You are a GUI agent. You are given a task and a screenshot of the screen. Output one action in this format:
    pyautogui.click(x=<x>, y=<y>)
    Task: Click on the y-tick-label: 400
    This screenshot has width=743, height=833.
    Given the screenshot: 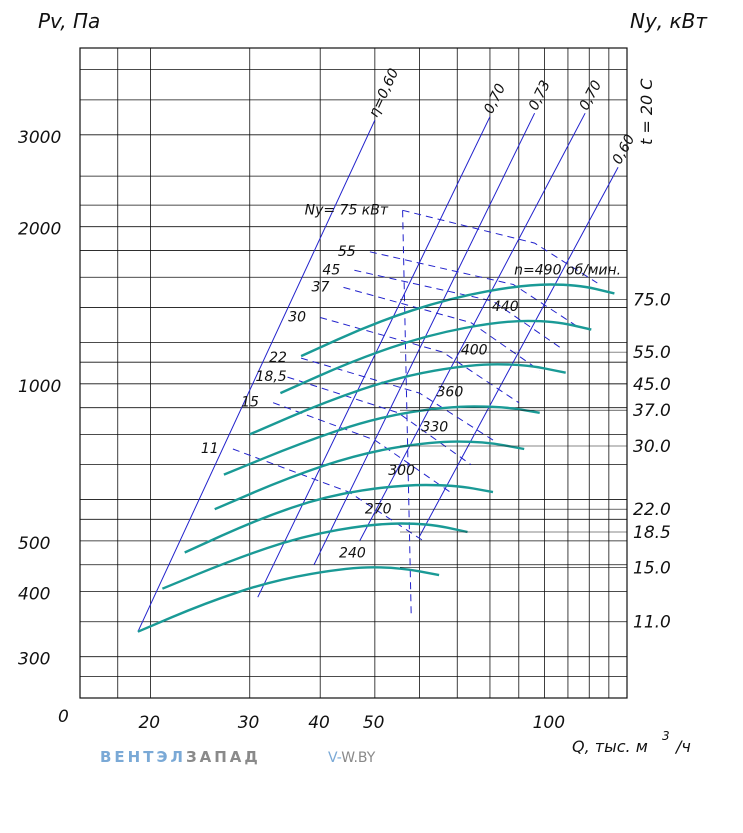 What is the action you would take?
    pyautogui.click(x=34, y=594)
    